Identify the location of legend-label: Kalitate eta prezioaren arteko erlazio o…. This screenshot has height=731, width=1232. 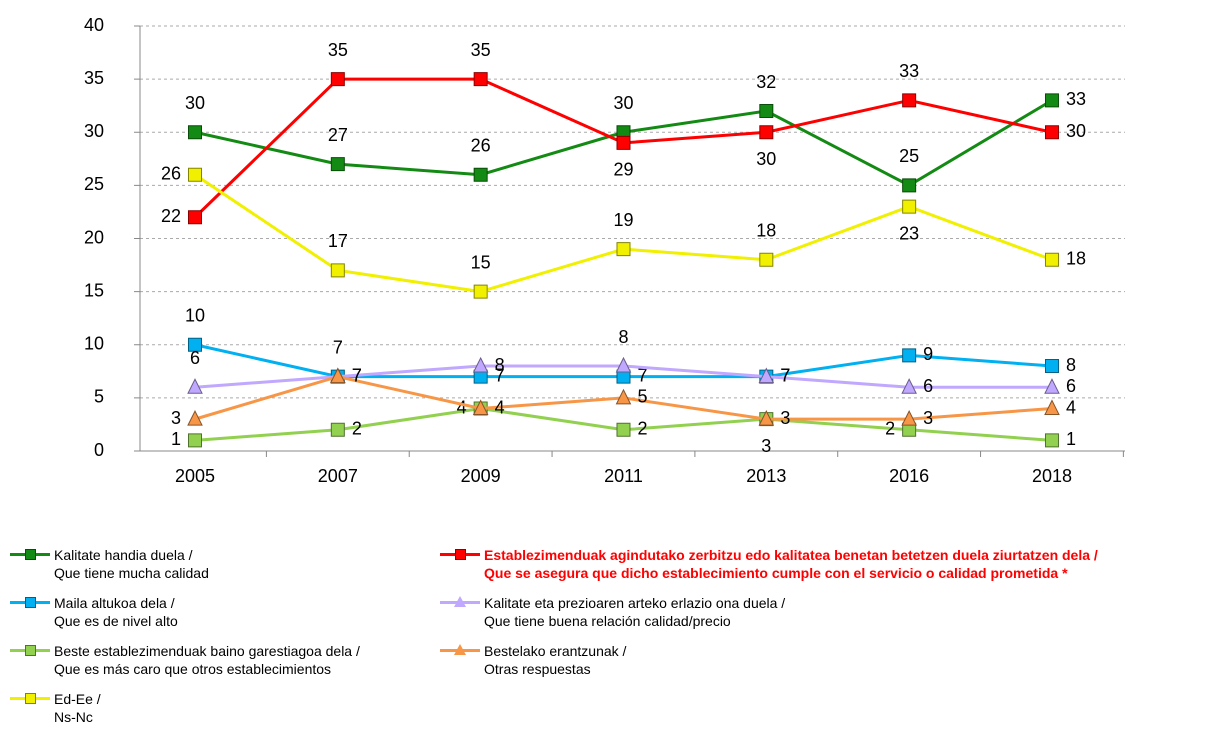
(635, 612).